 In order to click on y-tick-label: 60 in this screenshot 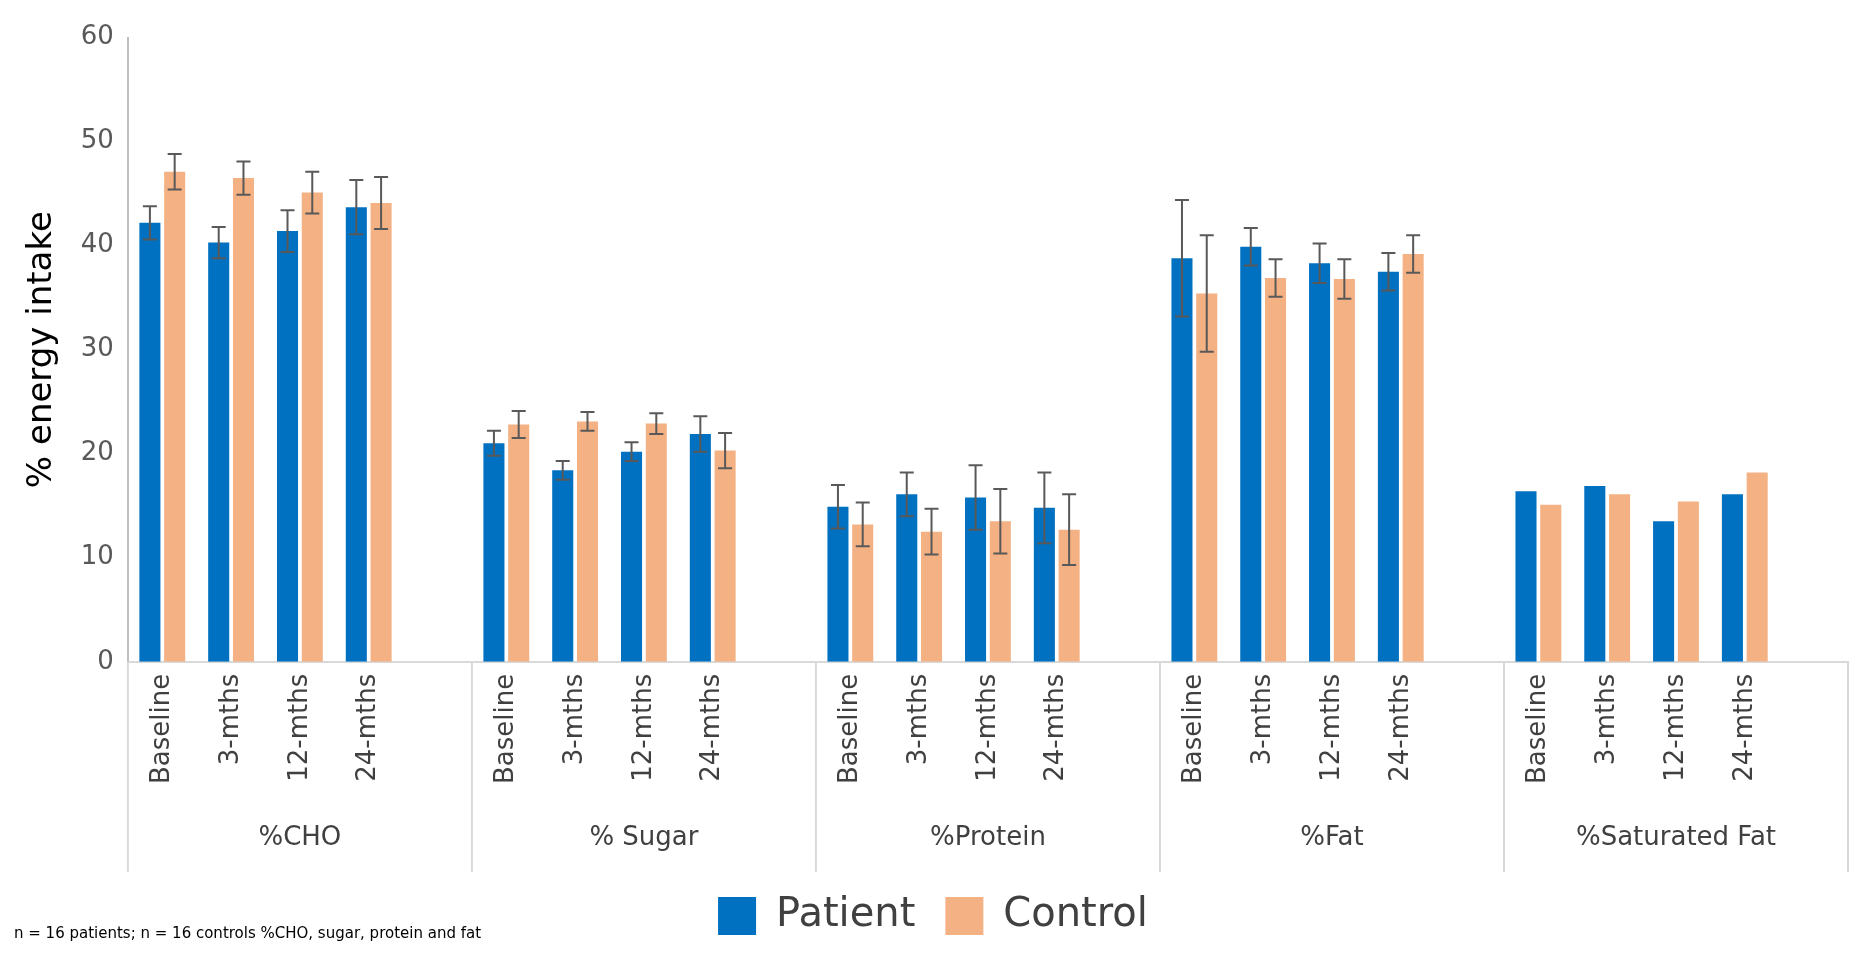, I will do `click(97, 35)`.